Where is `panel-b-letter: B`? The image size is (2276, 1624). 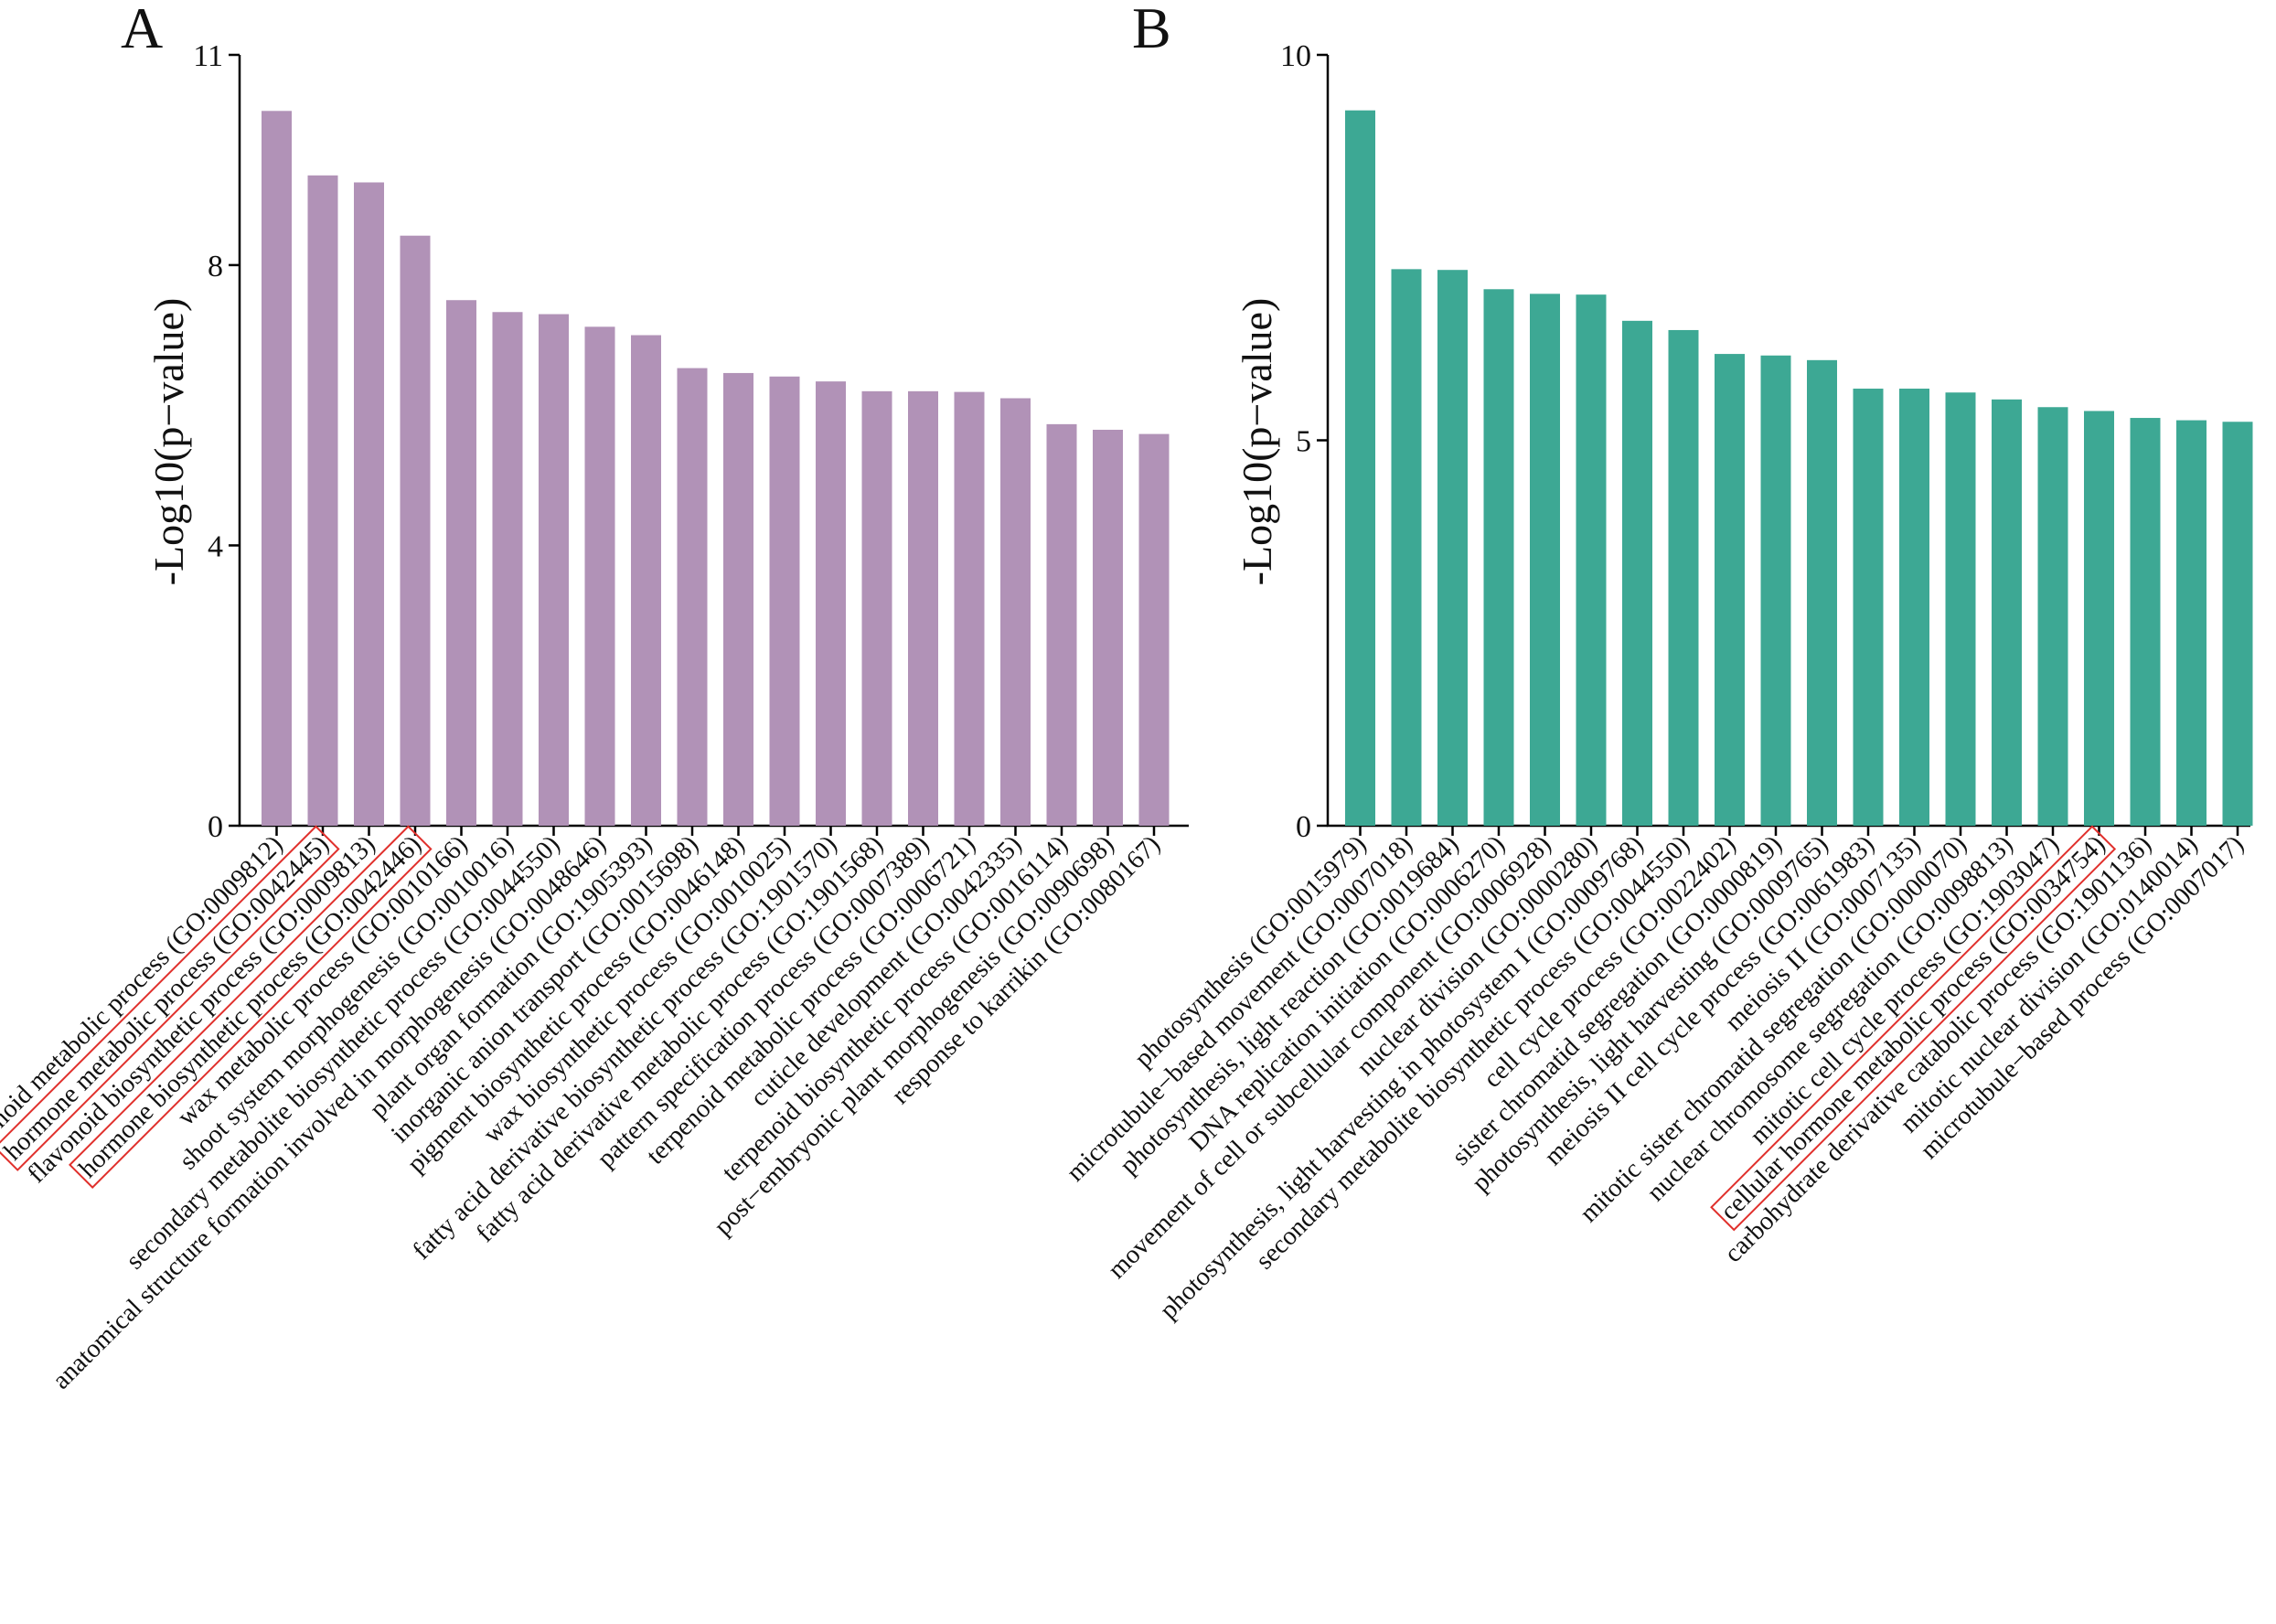
panel-b-letter: B is located at coordinates (1151, 30).